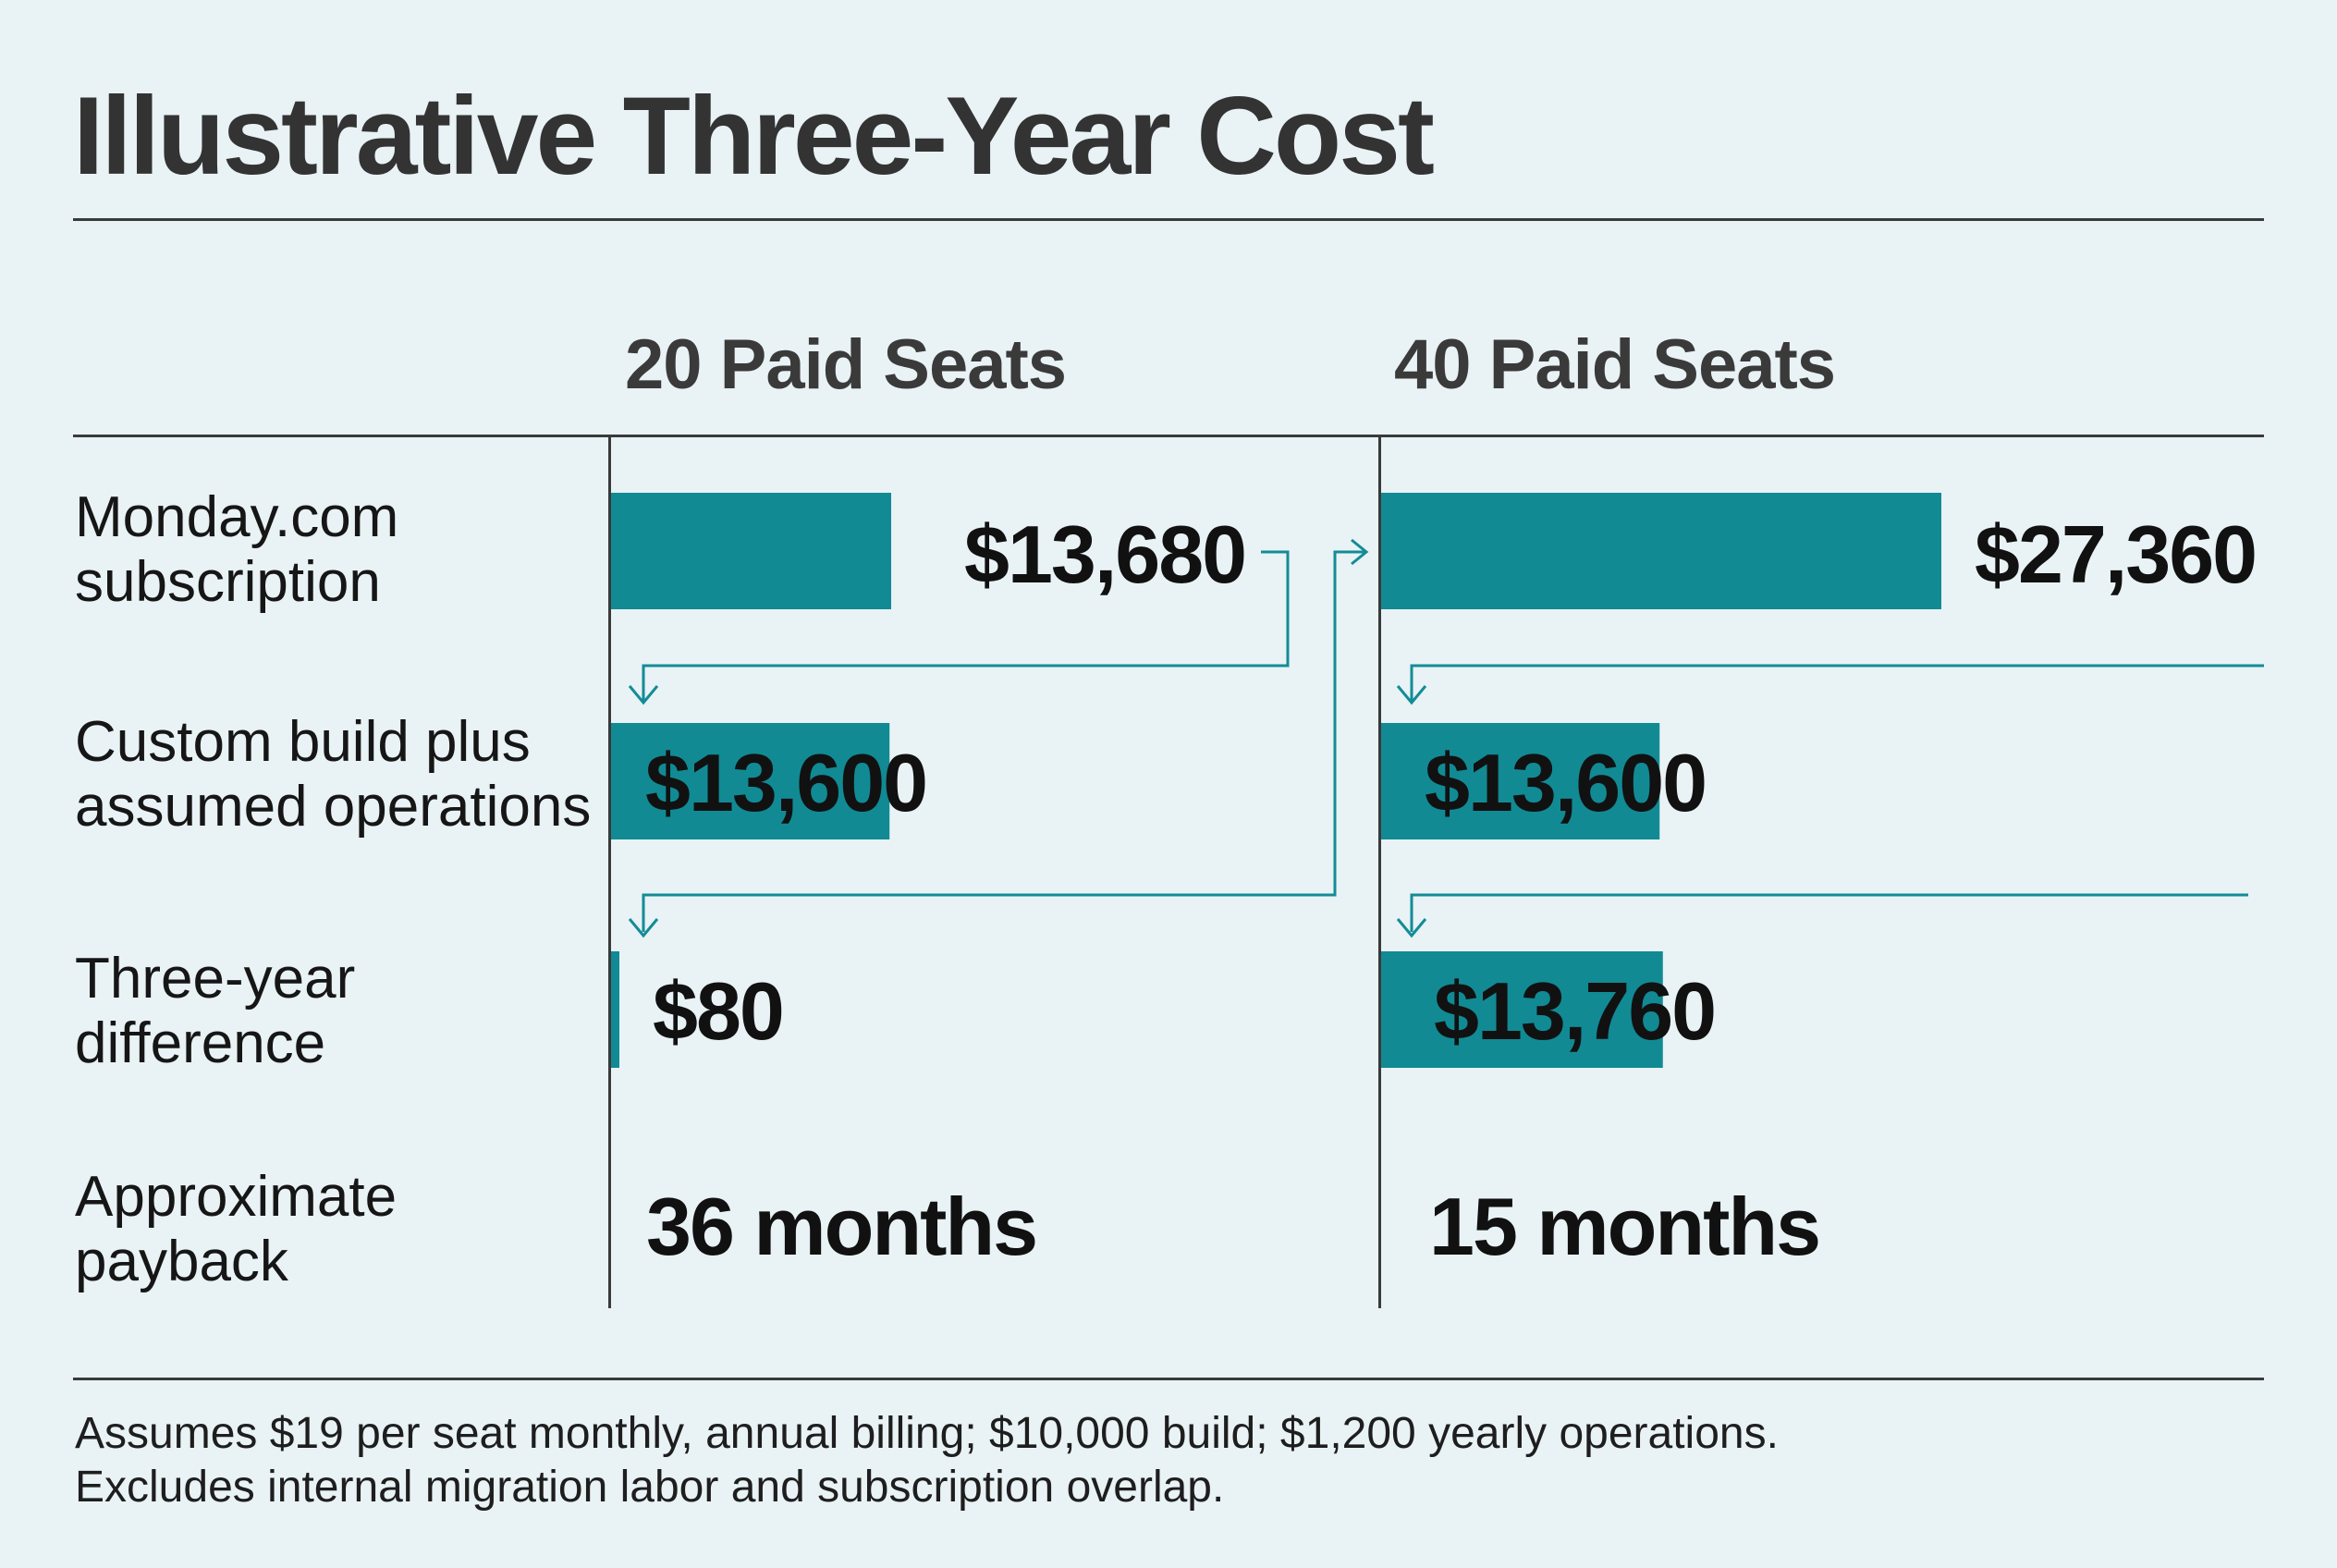 This screenshot has width=2337, height=1568. Describe the element at coordinates (609, 872) in the screenshot. I see `column-divider-20-seats` at that location.